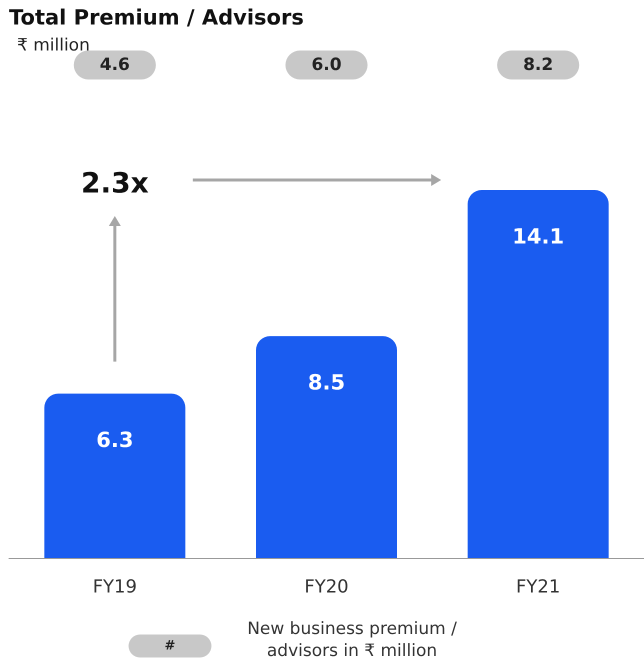  I want to click on text: 6.0, so click(326, 65).